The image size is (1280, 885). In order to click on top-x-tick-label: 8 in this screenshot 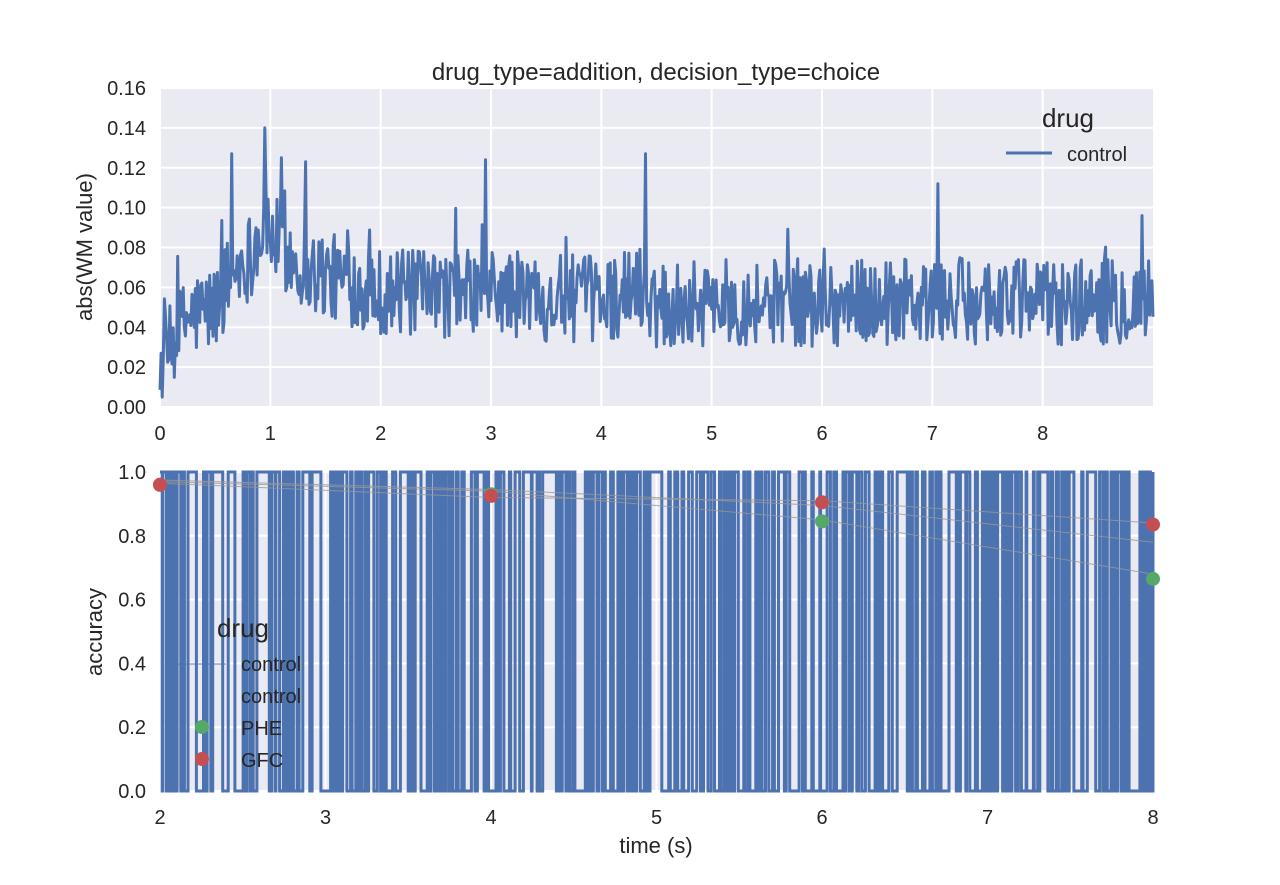, I will do `click(1042, 434)`.